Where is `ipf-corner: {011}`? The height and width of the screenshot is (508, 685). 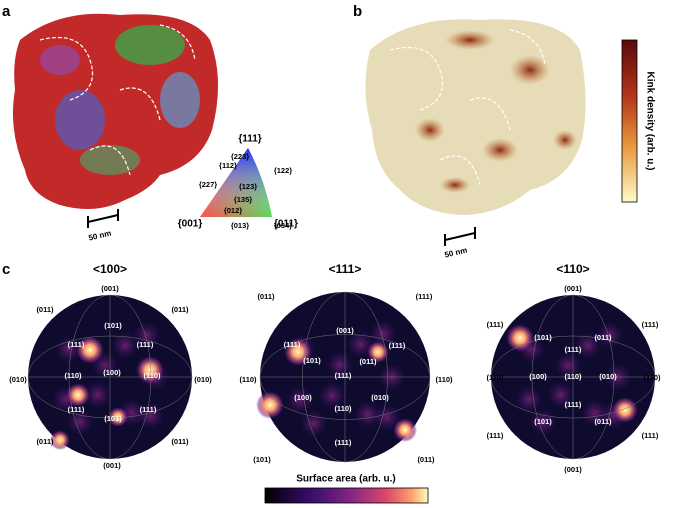 ipf-corner: {011} is located at coordinates (286, 224).